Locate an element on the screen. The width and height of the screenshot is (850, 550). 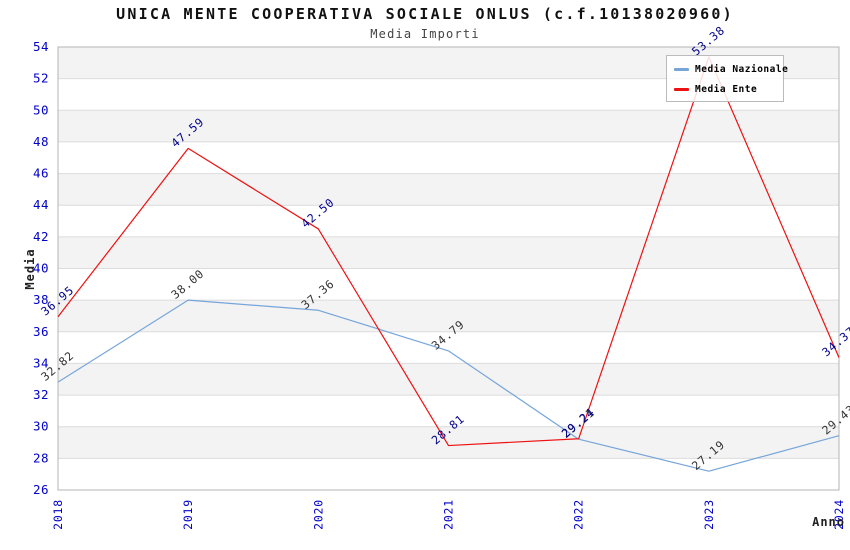
y-tick-label: 40 is located at coordinates (41, 268).